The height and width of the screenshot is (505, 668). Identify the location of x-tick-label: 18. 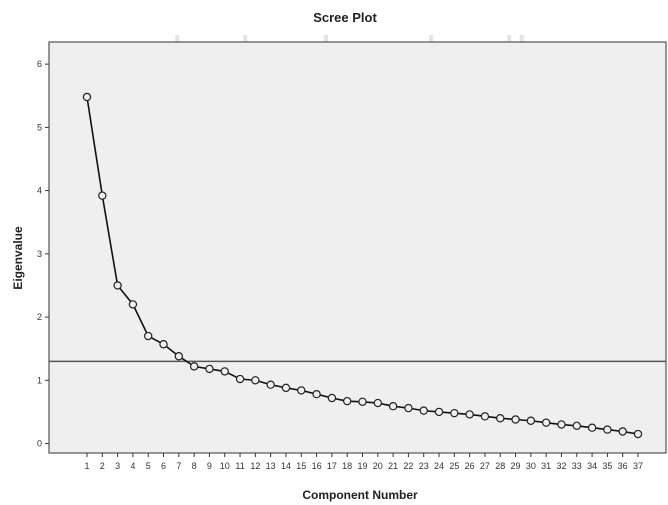
(347, 466).